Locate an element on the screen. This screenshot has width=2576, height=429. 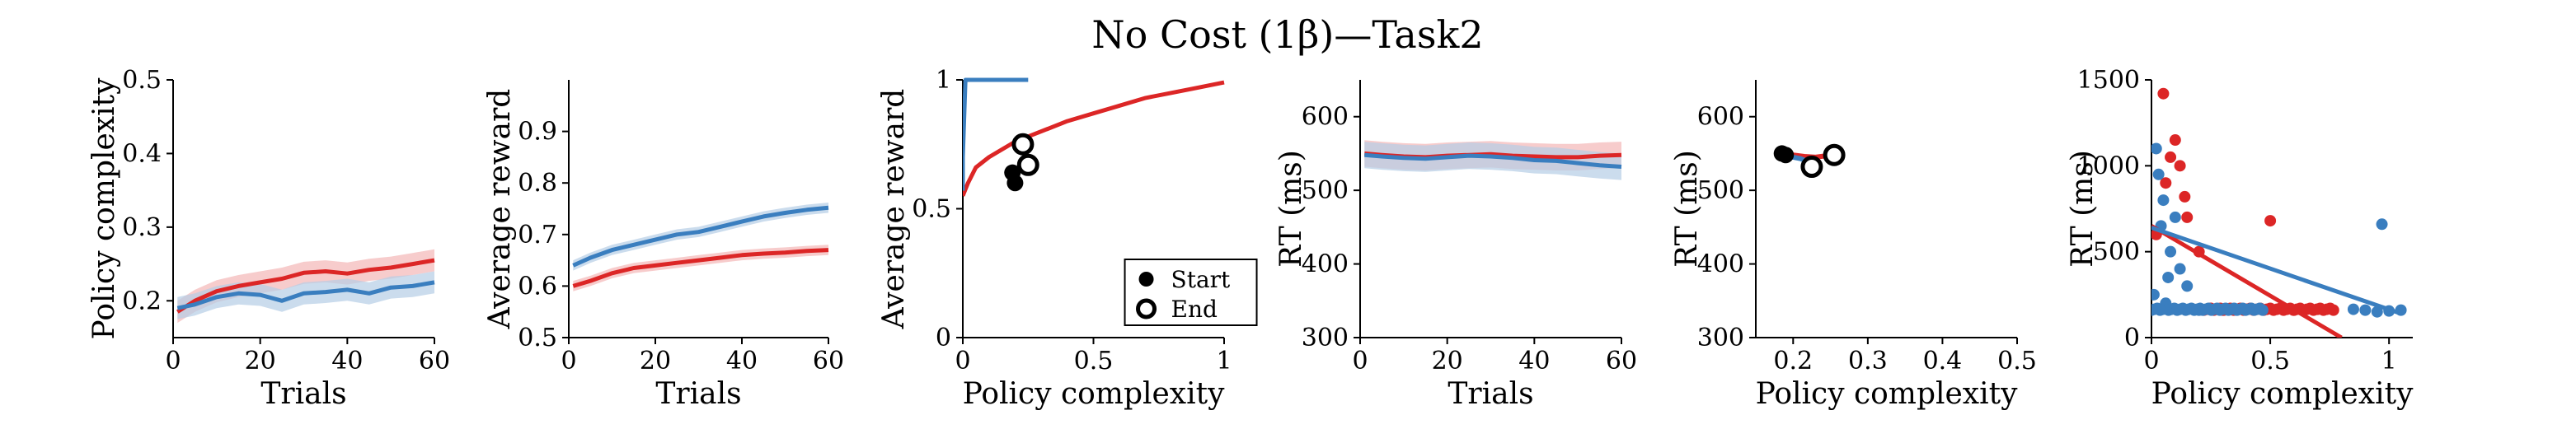
blue-band is located at coordinates (701, 237).